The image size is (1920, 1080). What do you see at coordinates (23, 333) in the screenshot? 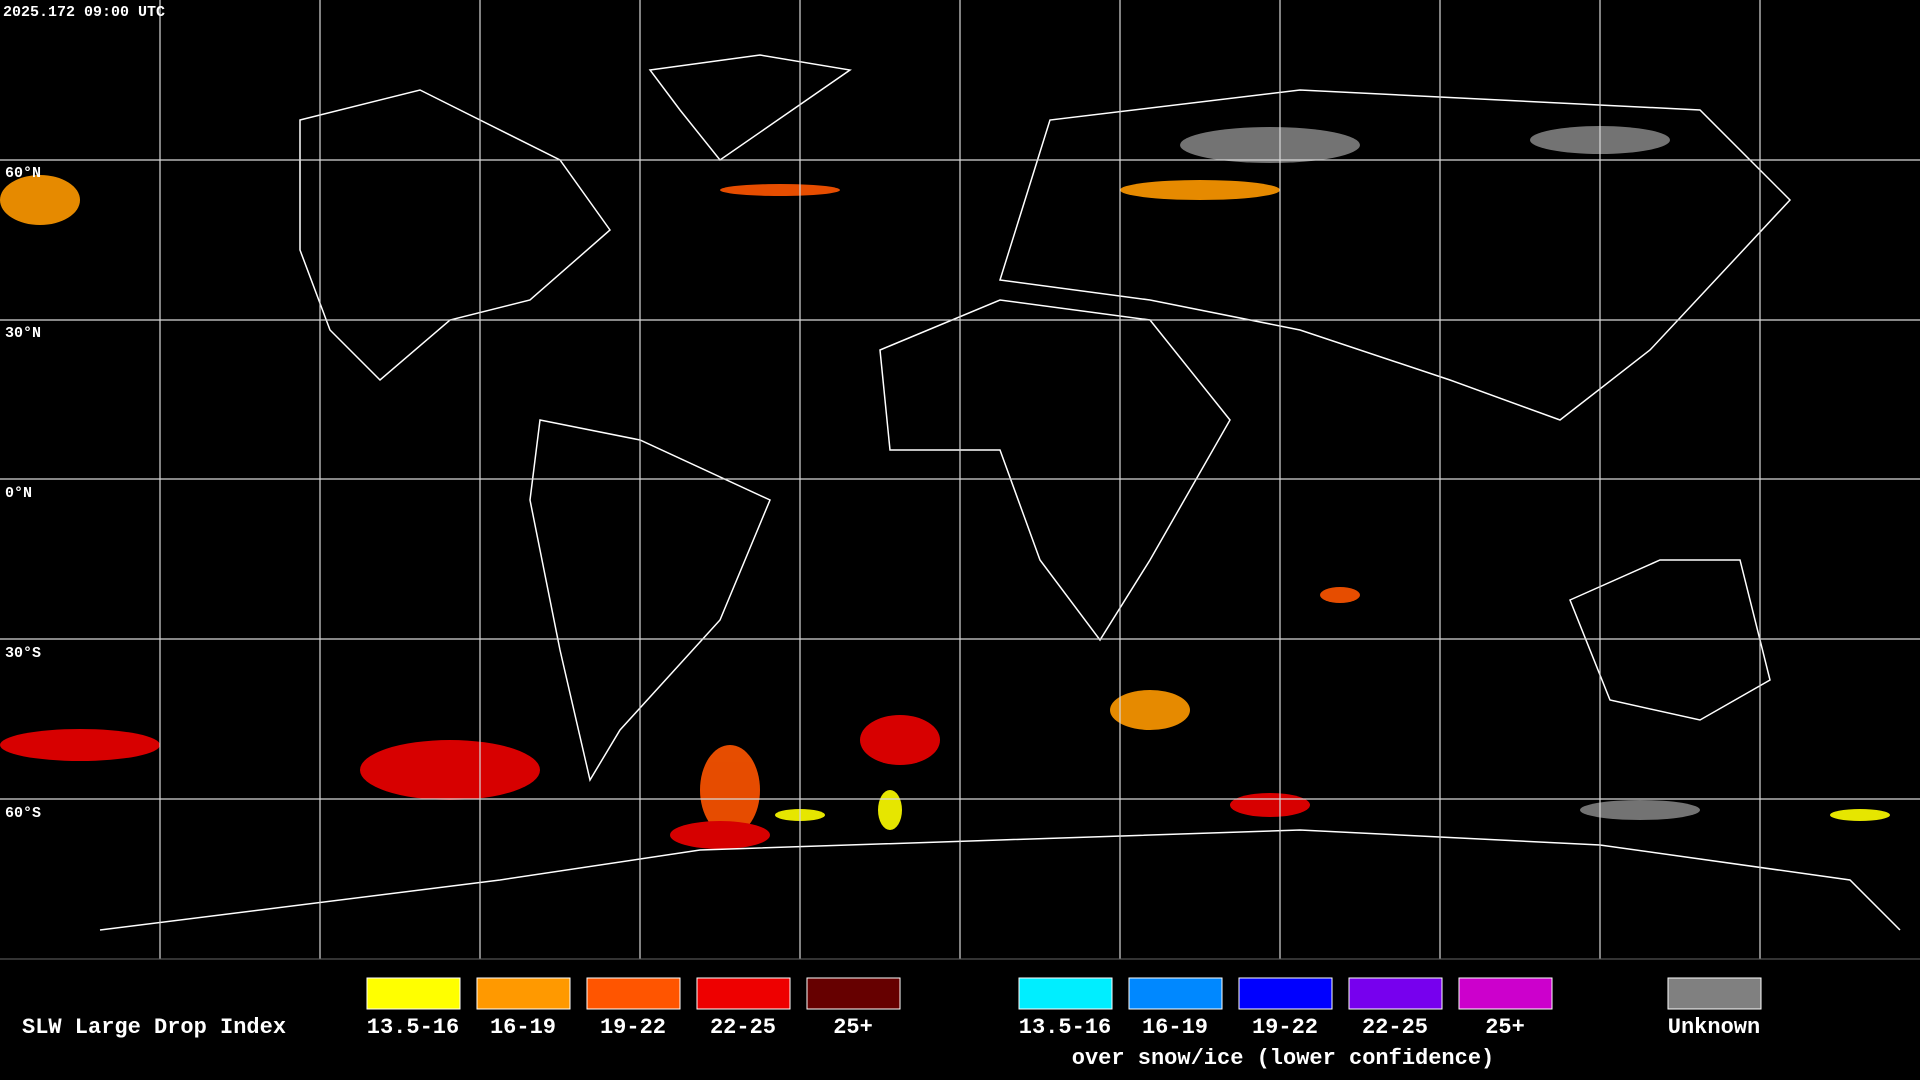
I see `lat-label: 30°N` at bounding box center [23, 333].